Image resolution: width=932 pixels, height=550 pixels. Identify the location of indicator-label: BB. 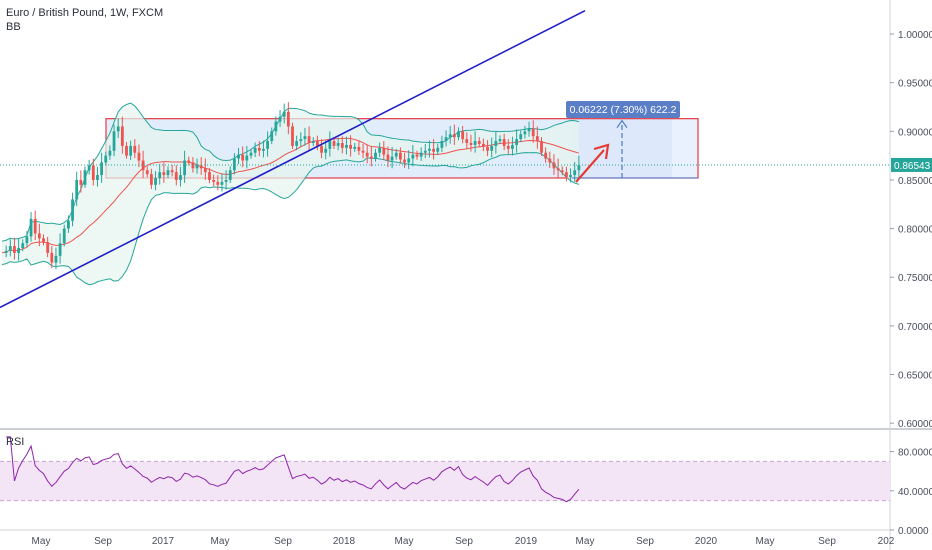
(13, 27).